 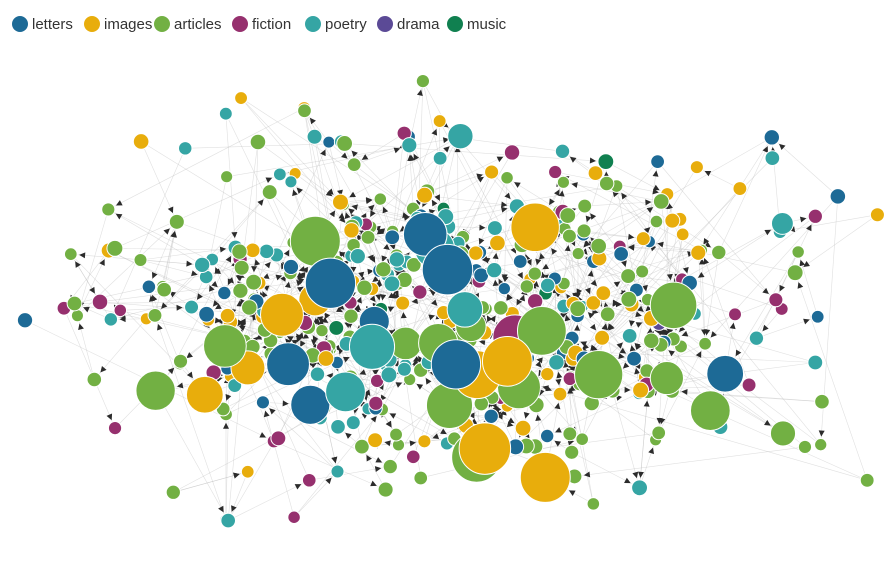 I want to click on legend-item: articles, so click(x=188, y=24).